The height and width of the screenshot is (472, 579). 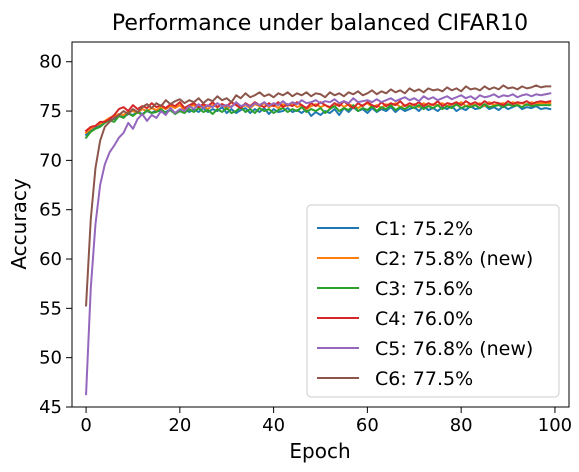 I want to click on y-tick-label: 70, so click(x=50, y=160).